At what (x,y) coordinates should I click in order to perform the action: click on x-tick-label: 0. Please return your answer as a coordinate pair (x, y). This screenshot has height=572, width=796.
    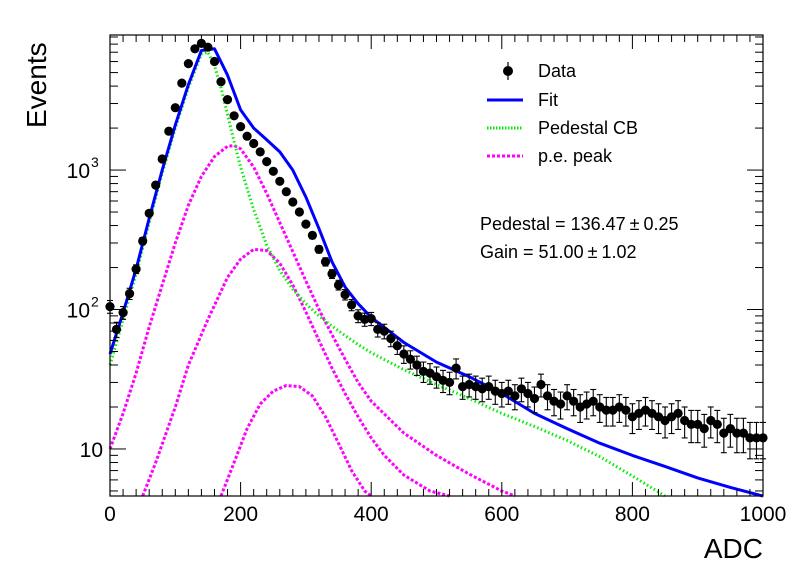
    Looking at the image, I should click on (110, 514).